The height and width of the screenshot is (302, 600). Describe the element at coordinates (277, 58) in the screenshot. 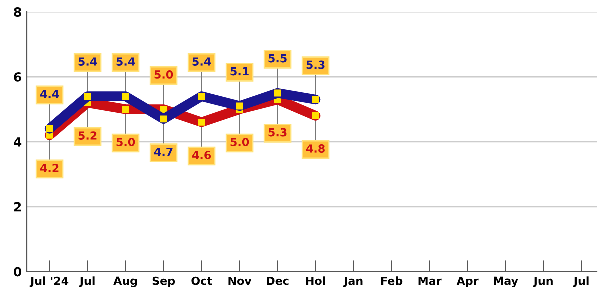

I see `data-label: 5.5` at that location.